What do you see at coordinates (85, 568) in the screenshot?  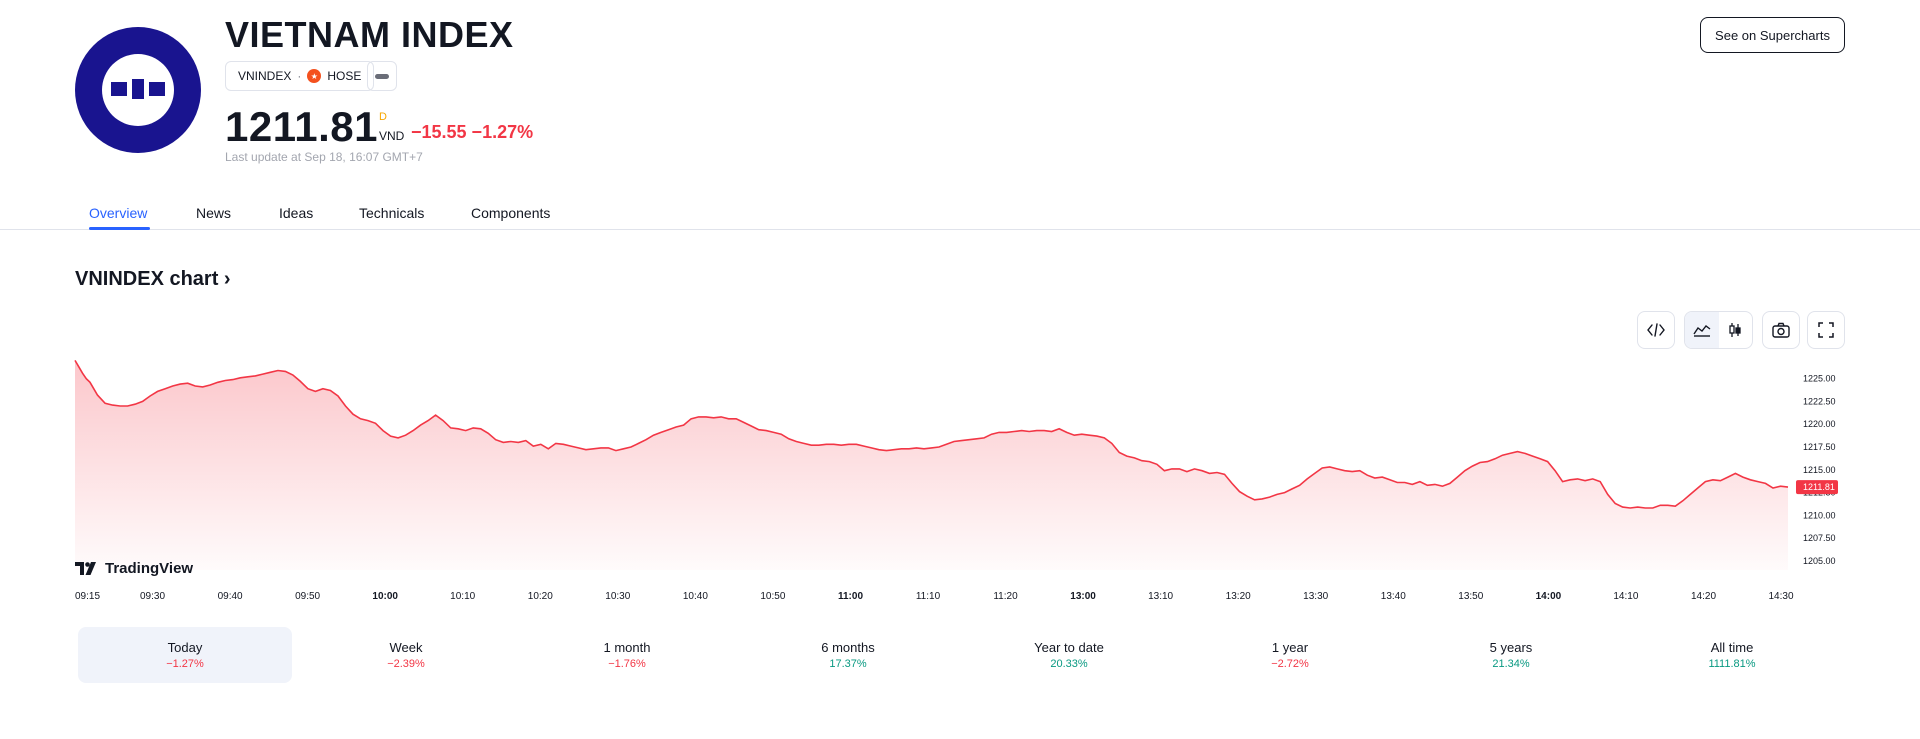 I see `tradingview-icon` at bounding box center [85, 568].